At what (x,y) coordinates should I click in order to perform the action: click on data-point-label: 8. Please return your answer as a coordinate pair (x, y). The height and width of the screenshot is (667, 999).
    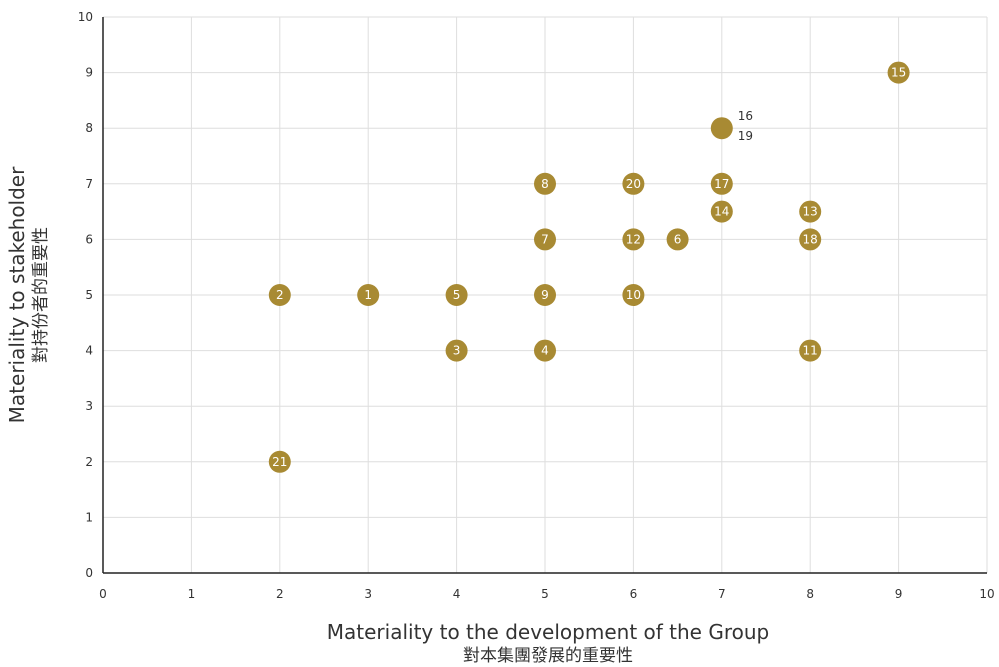
    Looking at the image, I should click on (545, 184).